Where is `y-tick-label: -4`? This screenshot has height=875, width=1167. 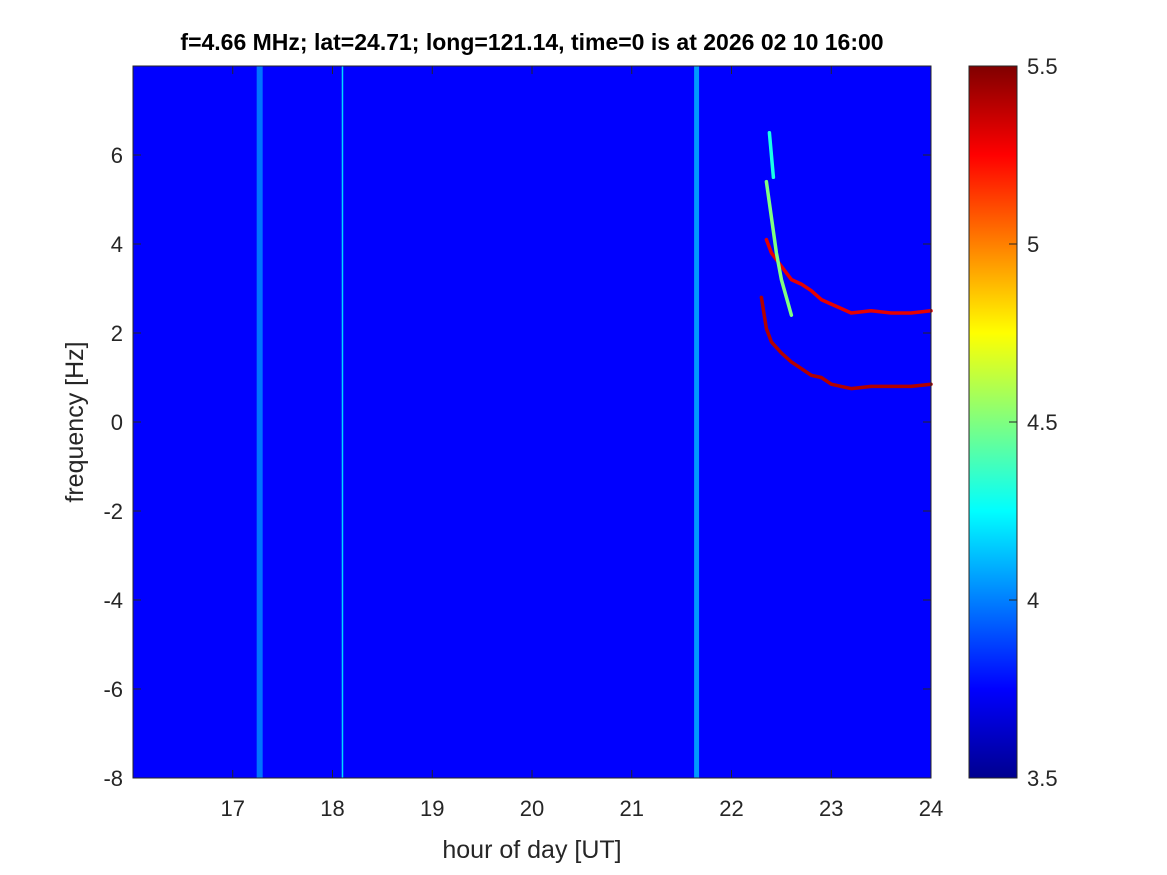
y-tick-label: -4 is located at coordinates (113, 600).